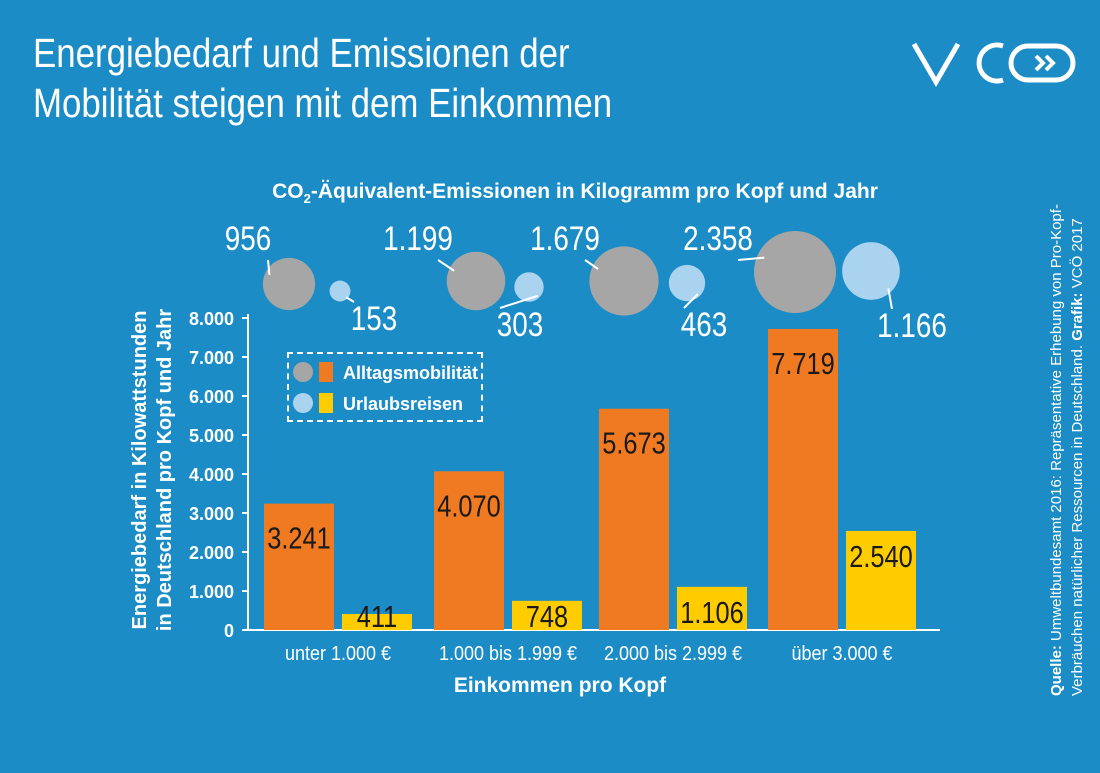 The height and width of the screenshot is (773, 1100). I want to click on co2-value-label-urlaub: 303, so click(520, 324).